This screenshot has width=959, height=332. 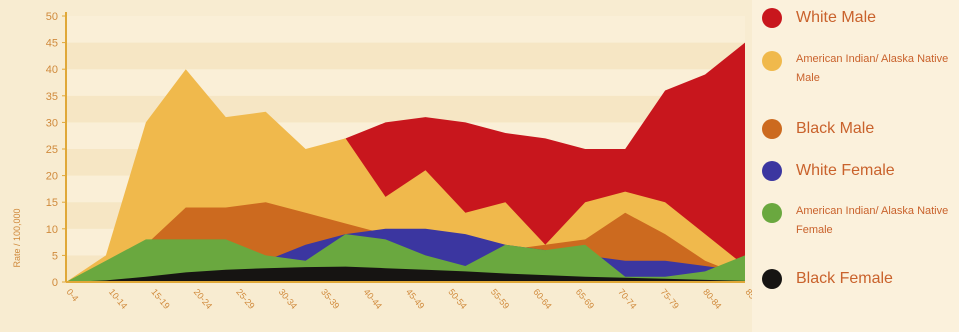 I want to click on x-tick-label: 0-4, so click(x=72, y=295).